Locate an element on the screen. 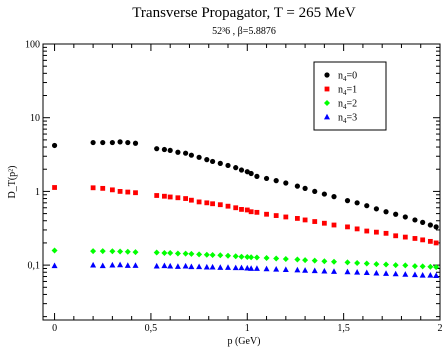 Image resolution: width=442 pixels, height=354 pixels. legend: n4=0 n4=1 n4=2n4=3 is located at coordinates (350, 96).